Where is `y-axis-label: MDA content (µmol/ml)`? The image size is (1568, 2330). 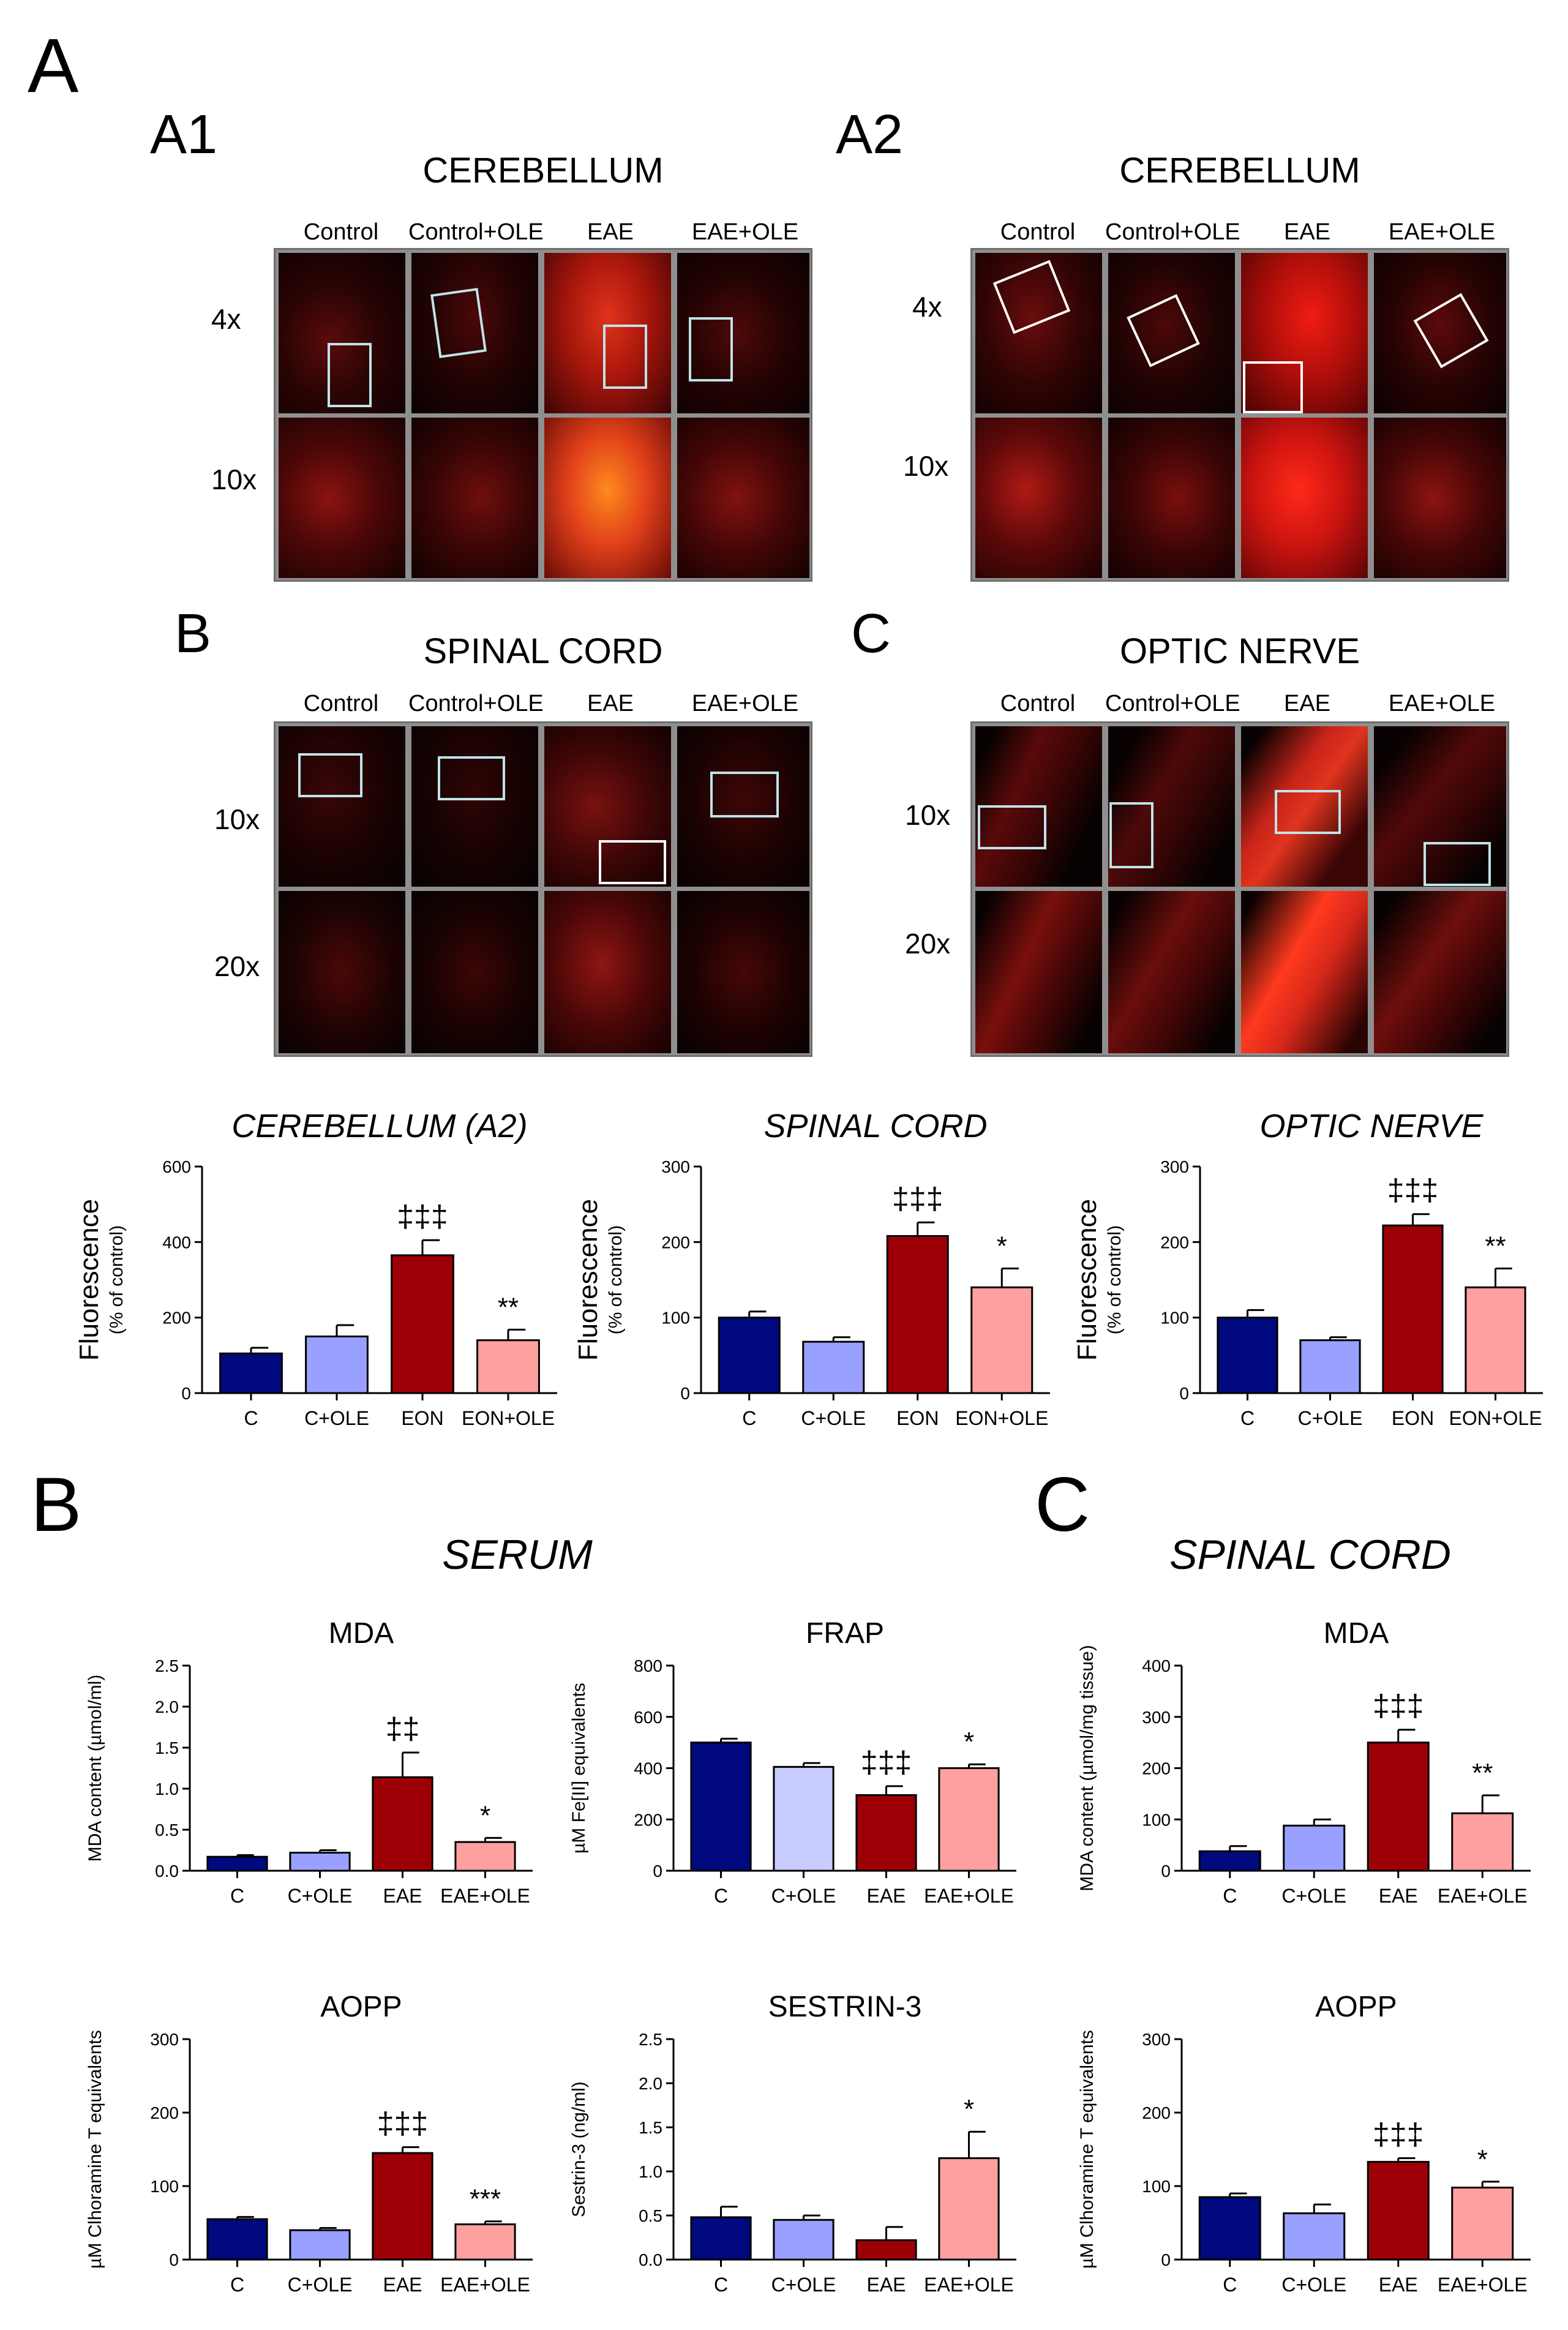
y-axis-label: MDA content (µmol/ml) is located at coordinates (95, 1768).